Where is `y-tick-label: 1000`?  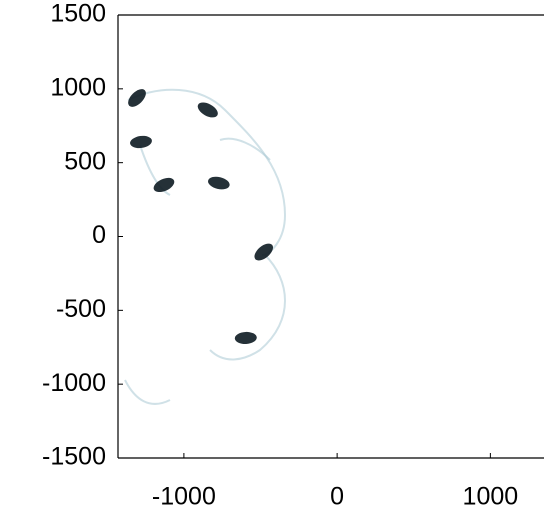
y-tick-label: 1000 is located at coordinates (78, 87).